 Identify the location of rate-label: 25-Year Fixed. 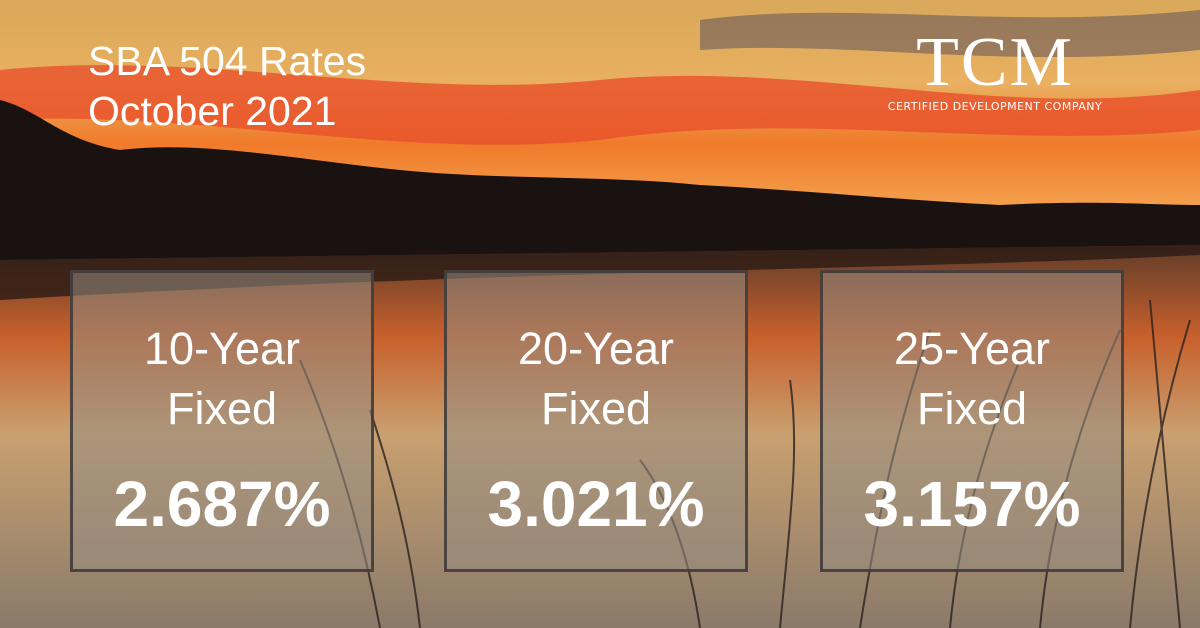
(972, 379).